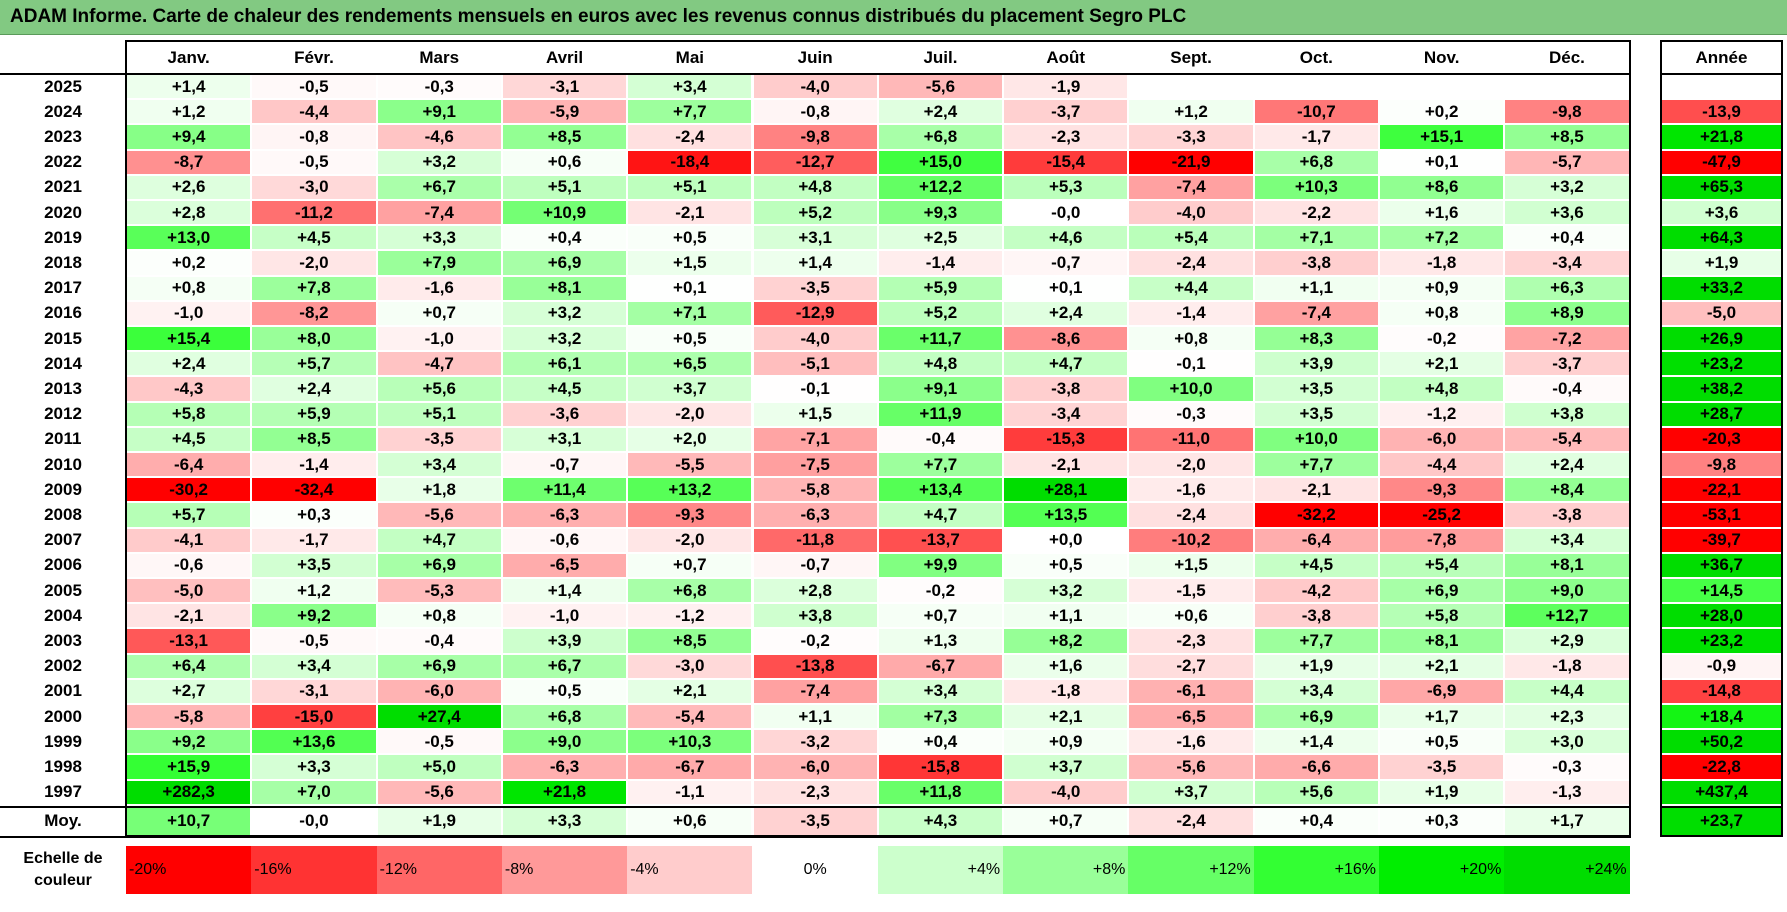 The width and height of the screenshot is (1787, 912). Describe the element at coordinates (1721, 742) in the screenshot. I see `annual-cell: +50,2` at that location.